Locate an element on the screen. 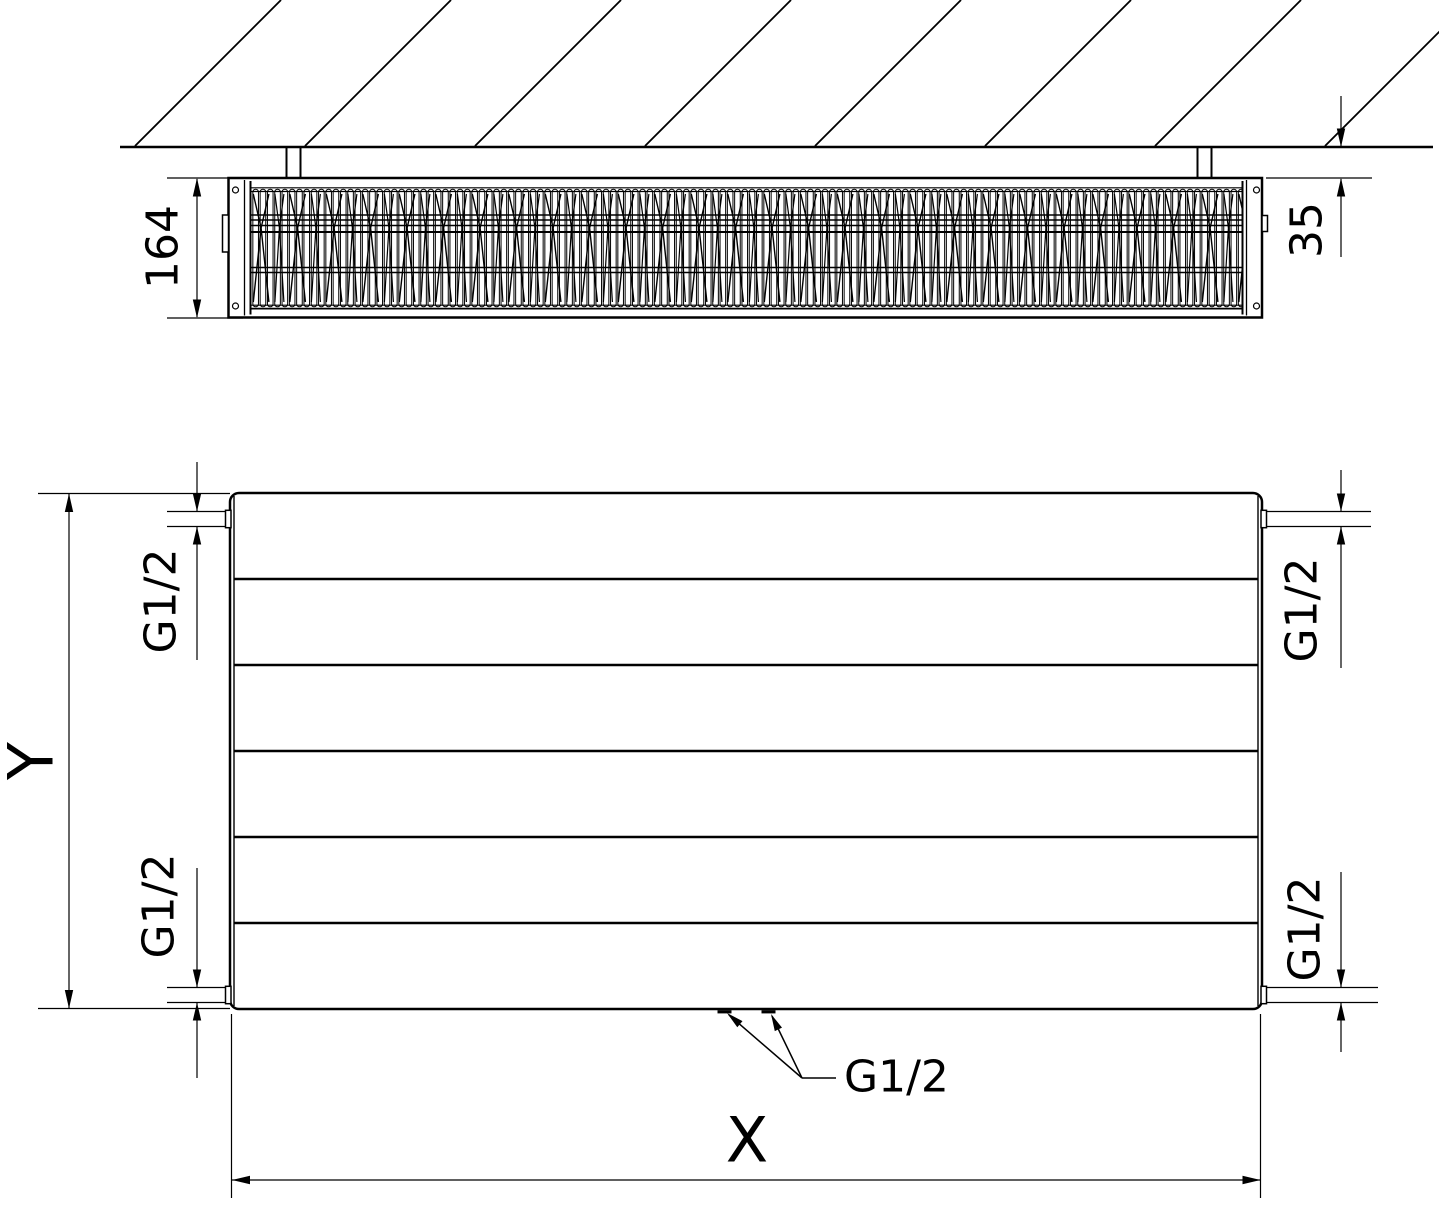 This screenshot has height=1211, width=1439. screw-left-bottom is located at coordinates (235, 306).